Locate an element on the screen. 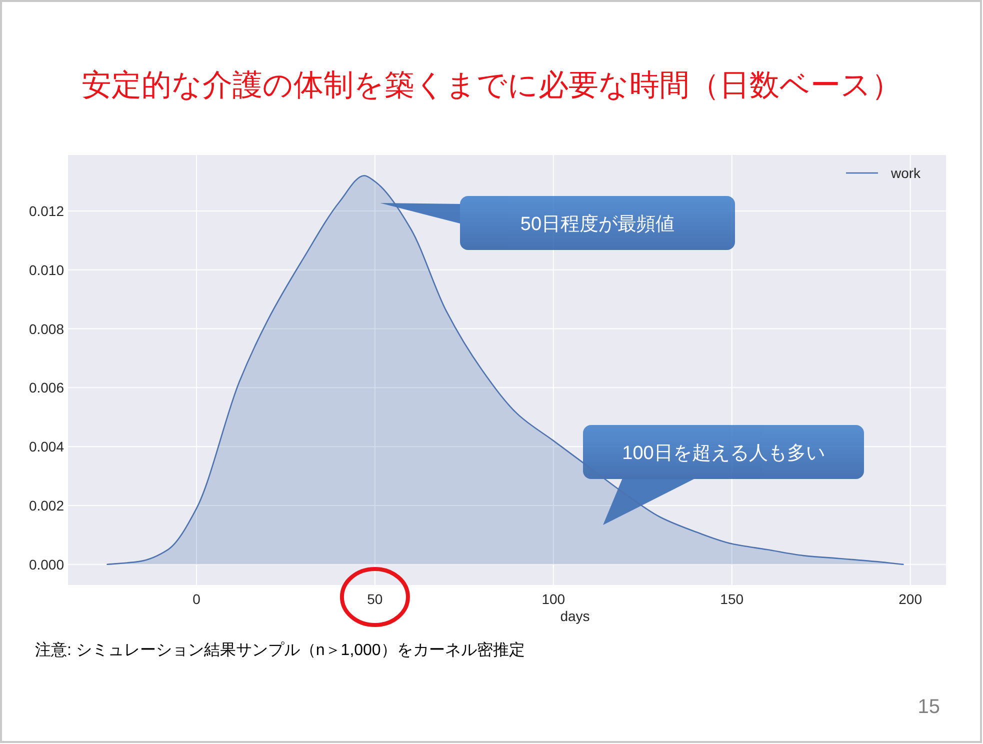 The image size is (983, 744). y-tick-label: 0.012 is located at coordinates (46, 210).